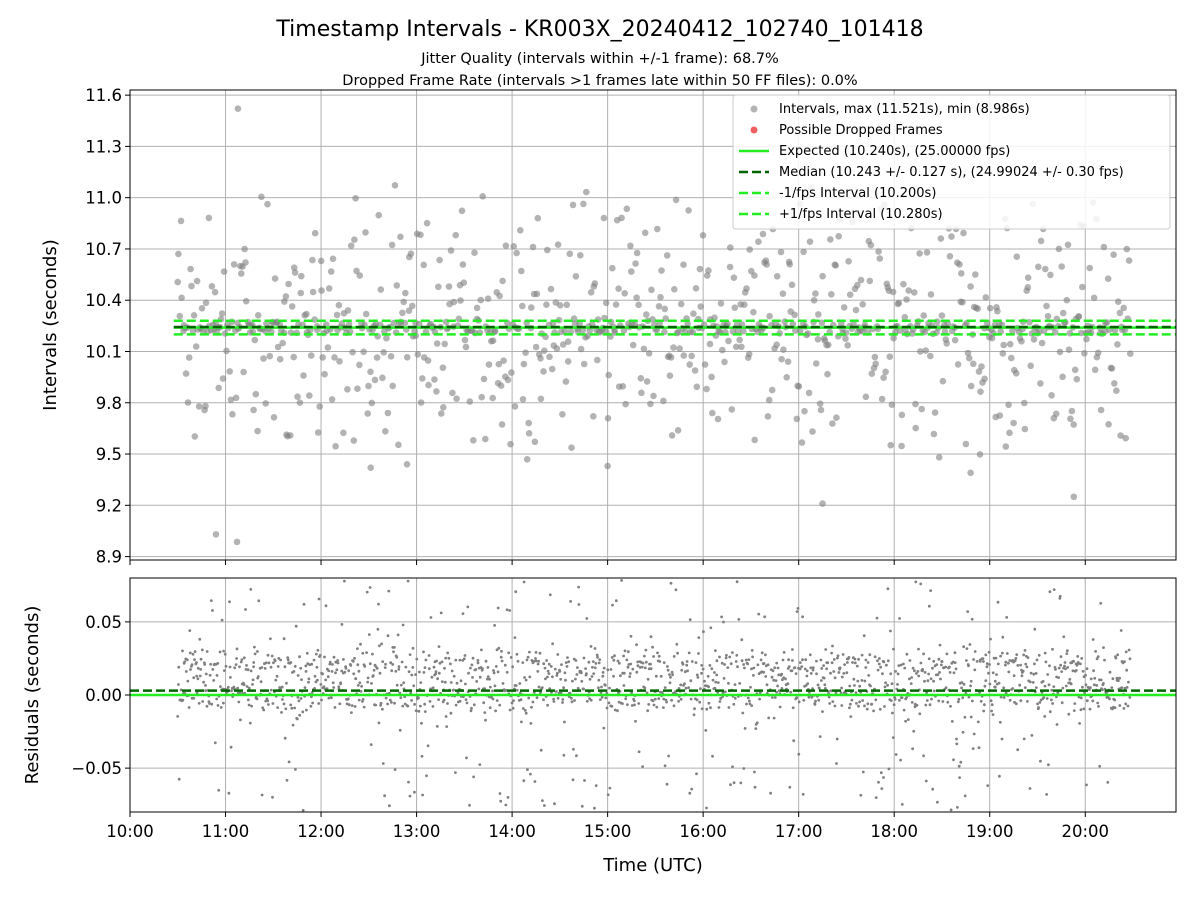 This screenshot has height=900, width=1200. I want to click on intervals-y-tick-label: 9.2, so click(109, 505).